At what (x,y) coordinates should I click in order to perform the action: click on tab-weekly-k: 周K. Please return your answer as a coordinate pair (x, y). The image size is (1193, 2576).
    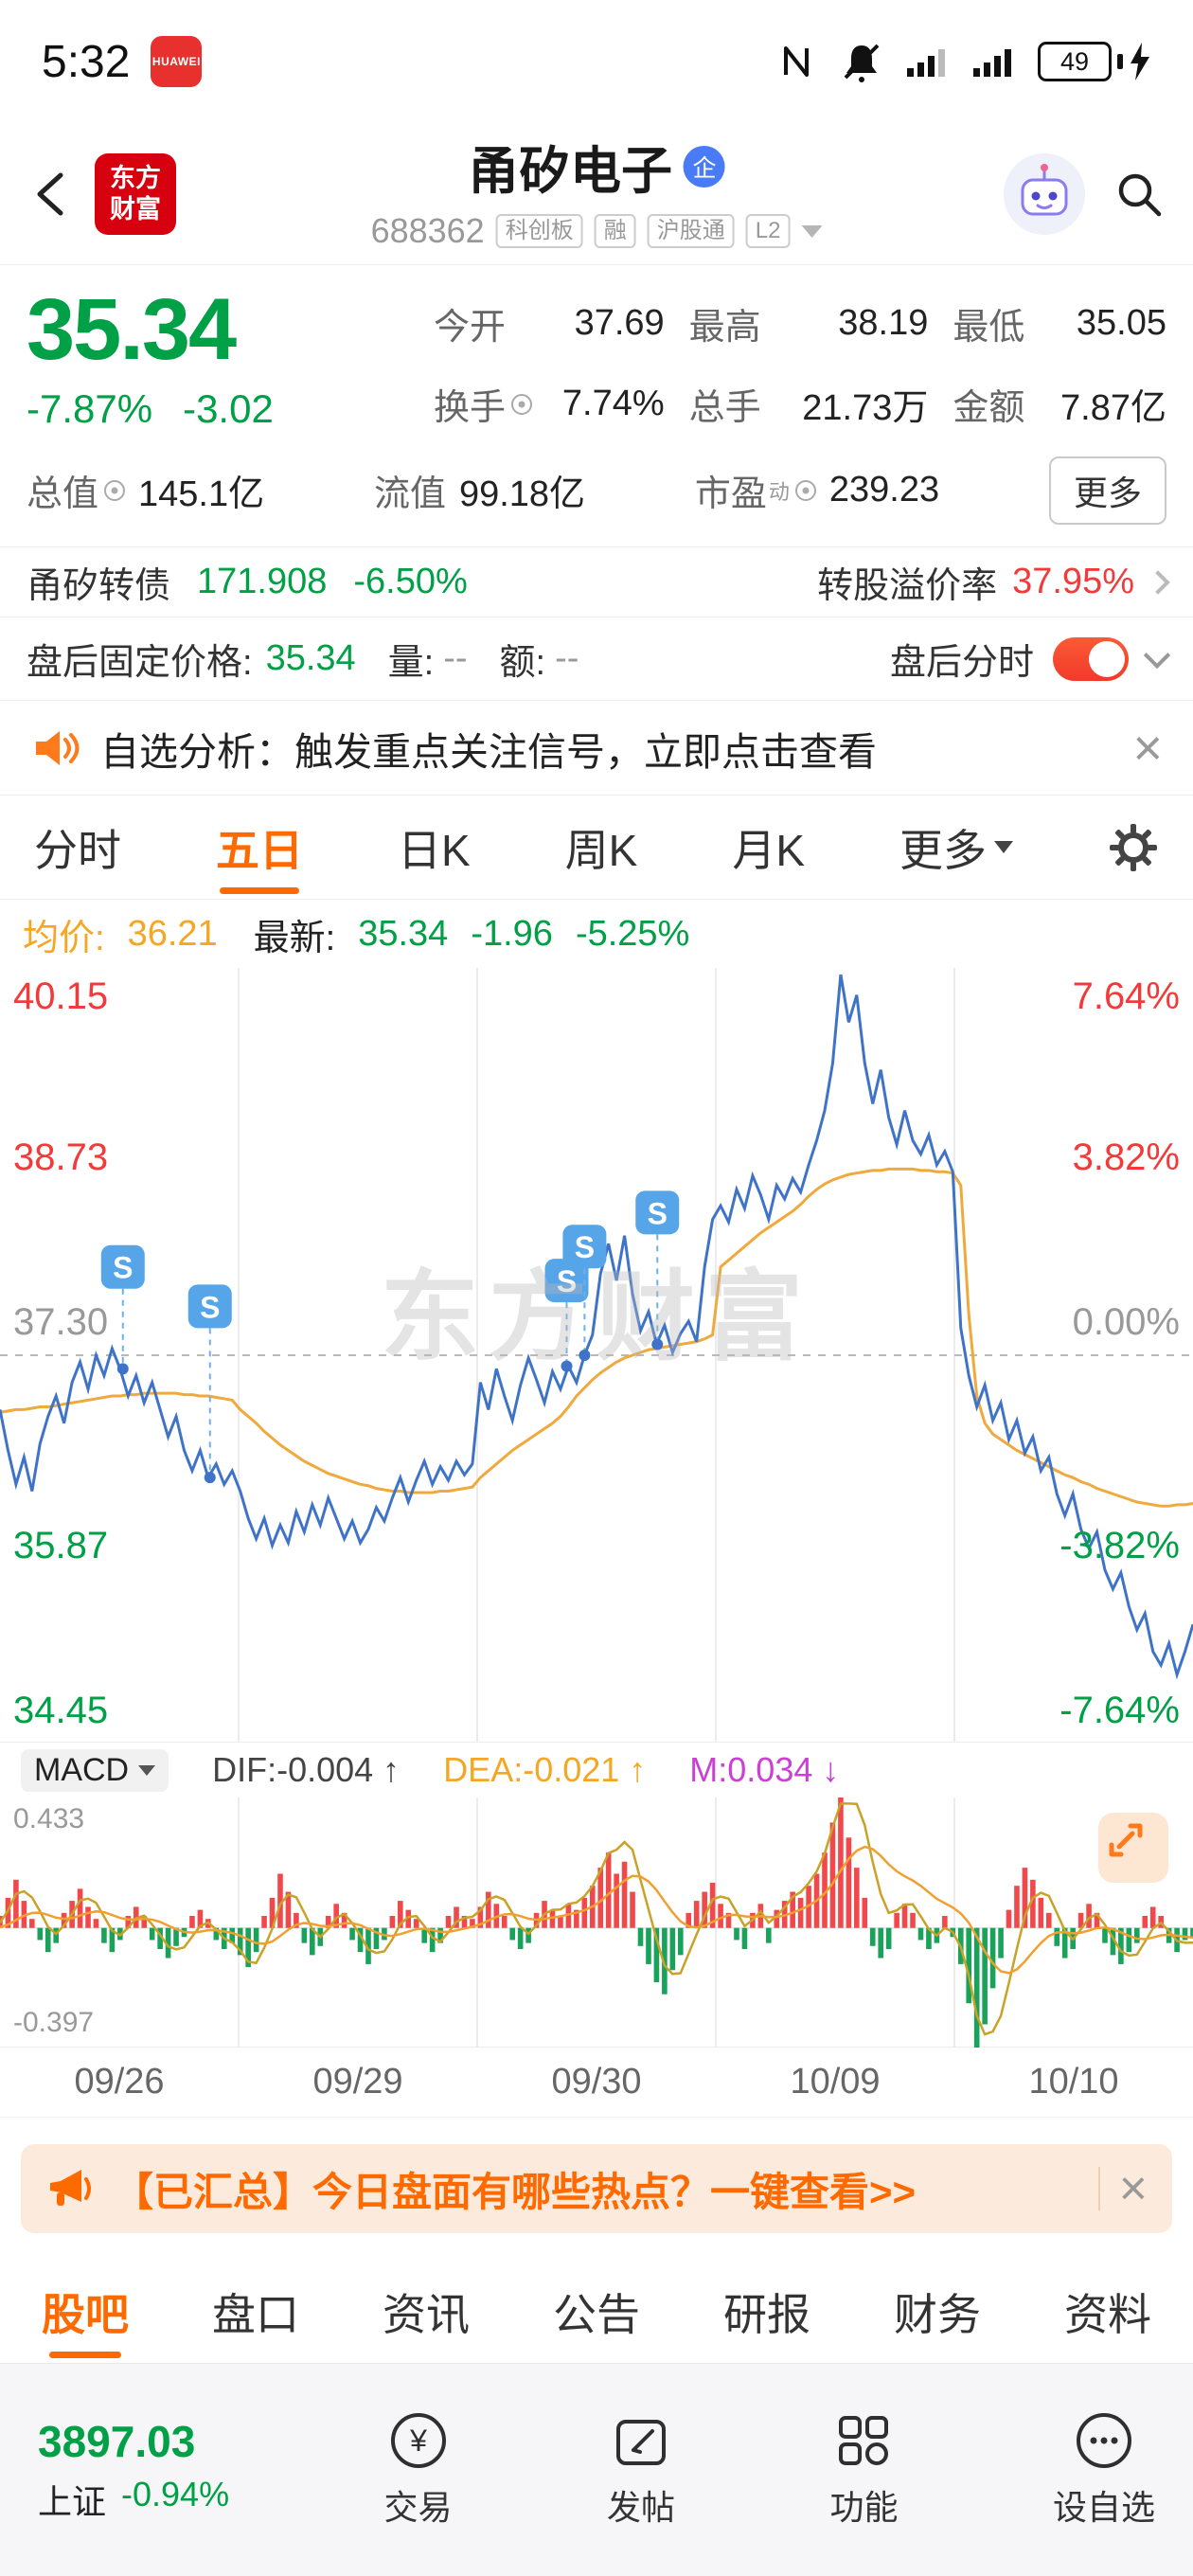
    Looking at the image, I should click on (601, 850).